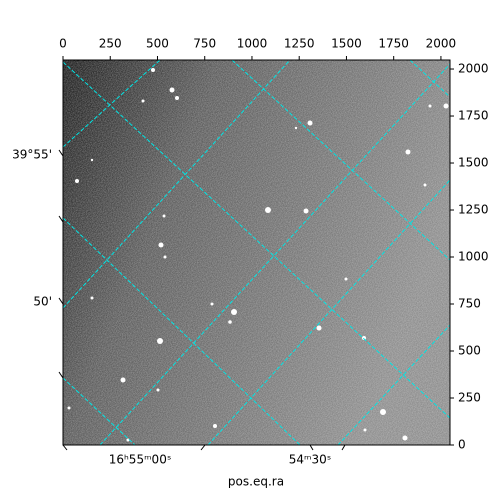 Image resolution: width=500 pixels, height=504 pixels. What do you see at coordinates (42, 302) in the screenshot?
I see `dec-tick-label: 50'` at bounding box center [42, 302].